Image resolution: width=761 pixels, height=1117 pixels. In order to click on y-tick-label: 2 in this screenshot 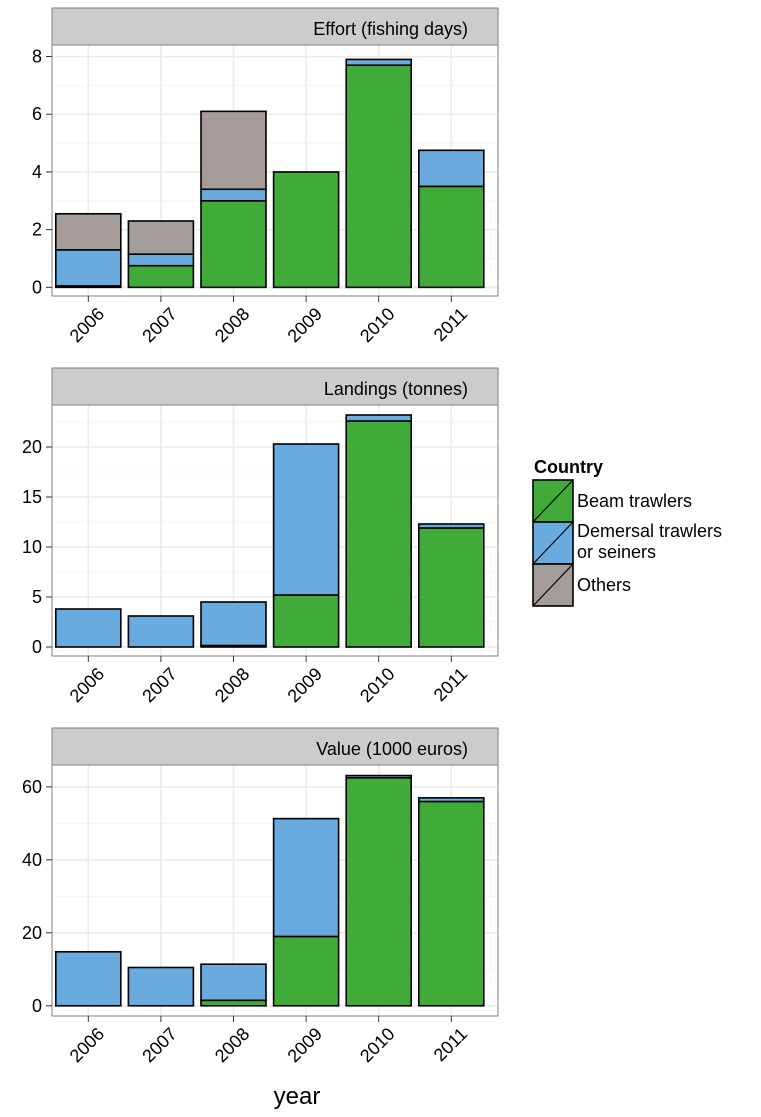, I will do `click(37, 230)`.